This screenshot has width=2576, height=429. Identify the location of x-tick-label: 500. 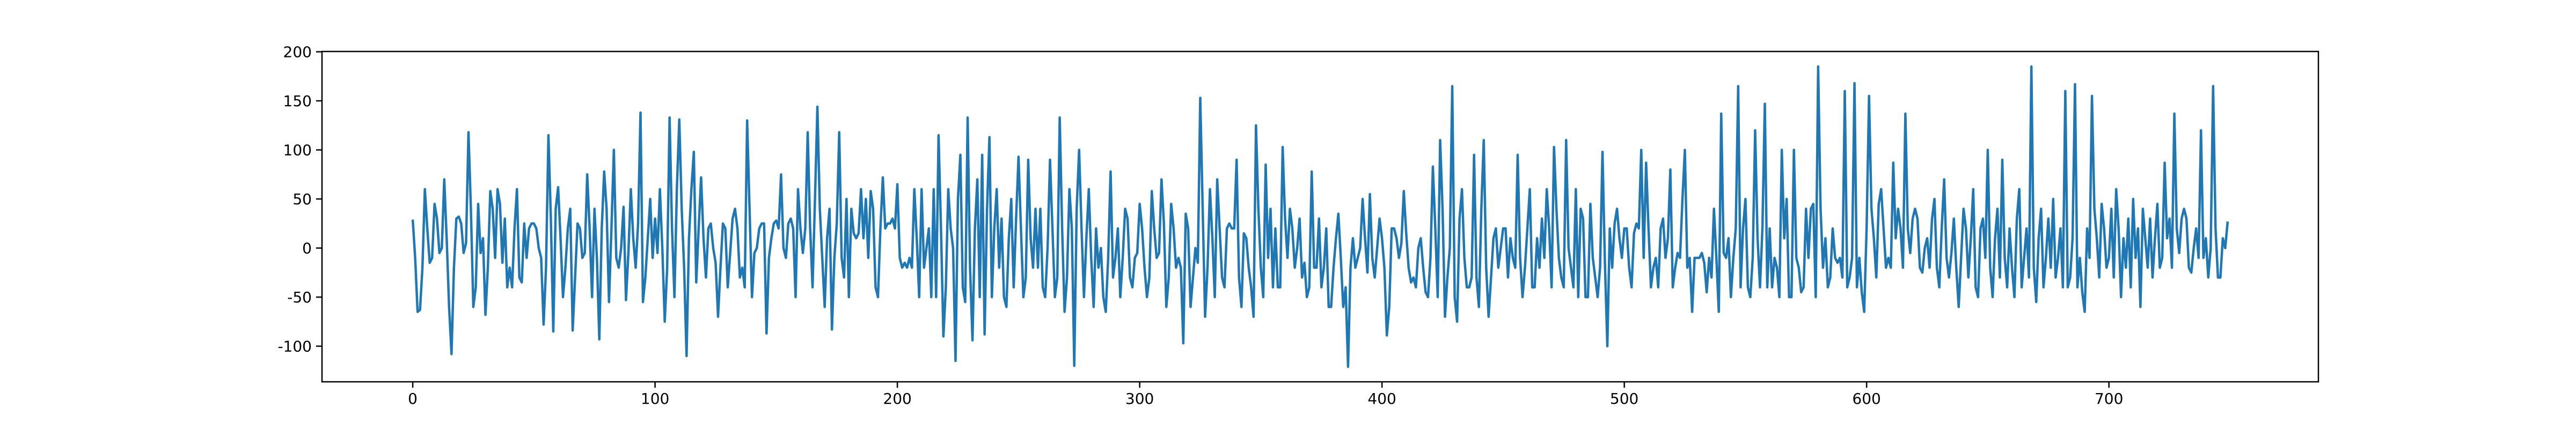
(1624, 399).